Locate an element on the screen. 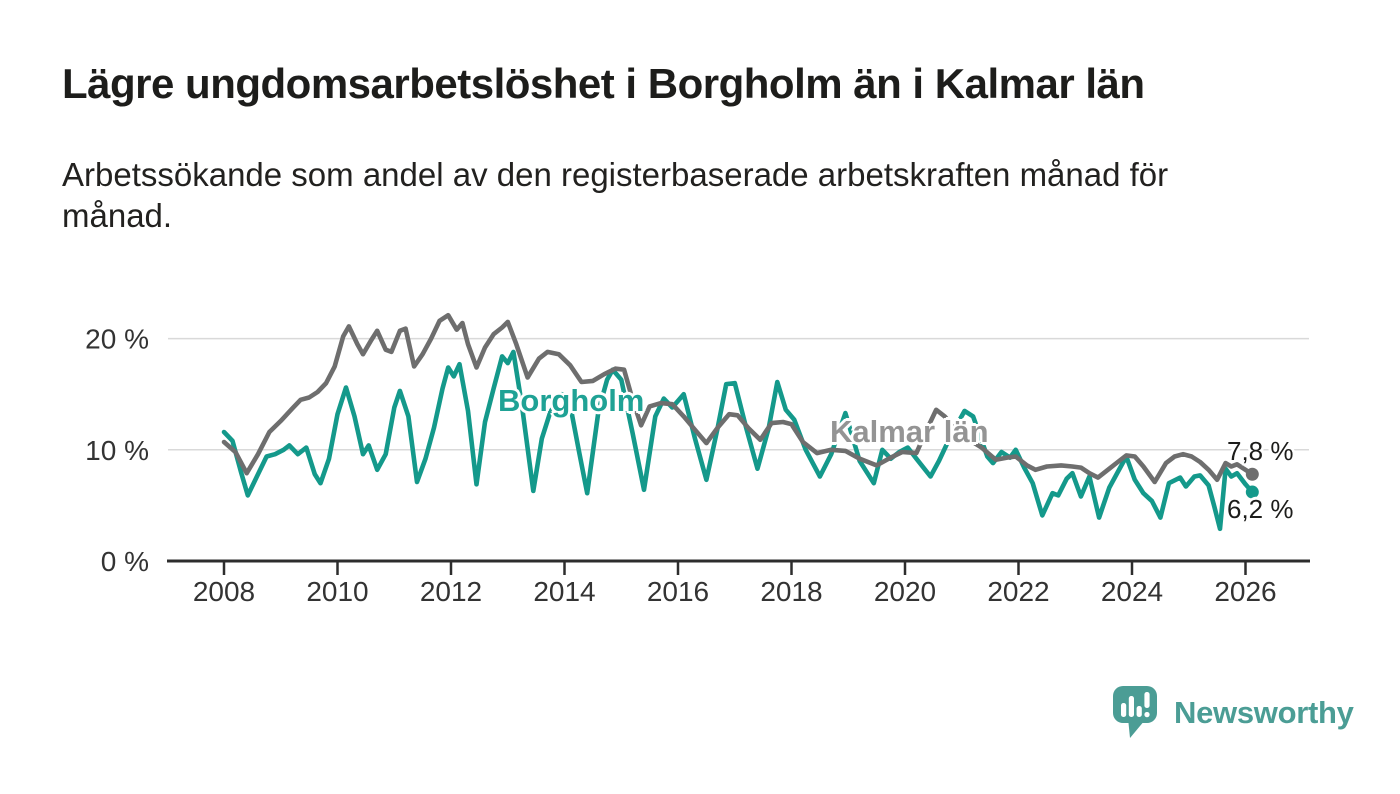  series-label-borgholm: Borgholm is located at coordinates (571, 400).